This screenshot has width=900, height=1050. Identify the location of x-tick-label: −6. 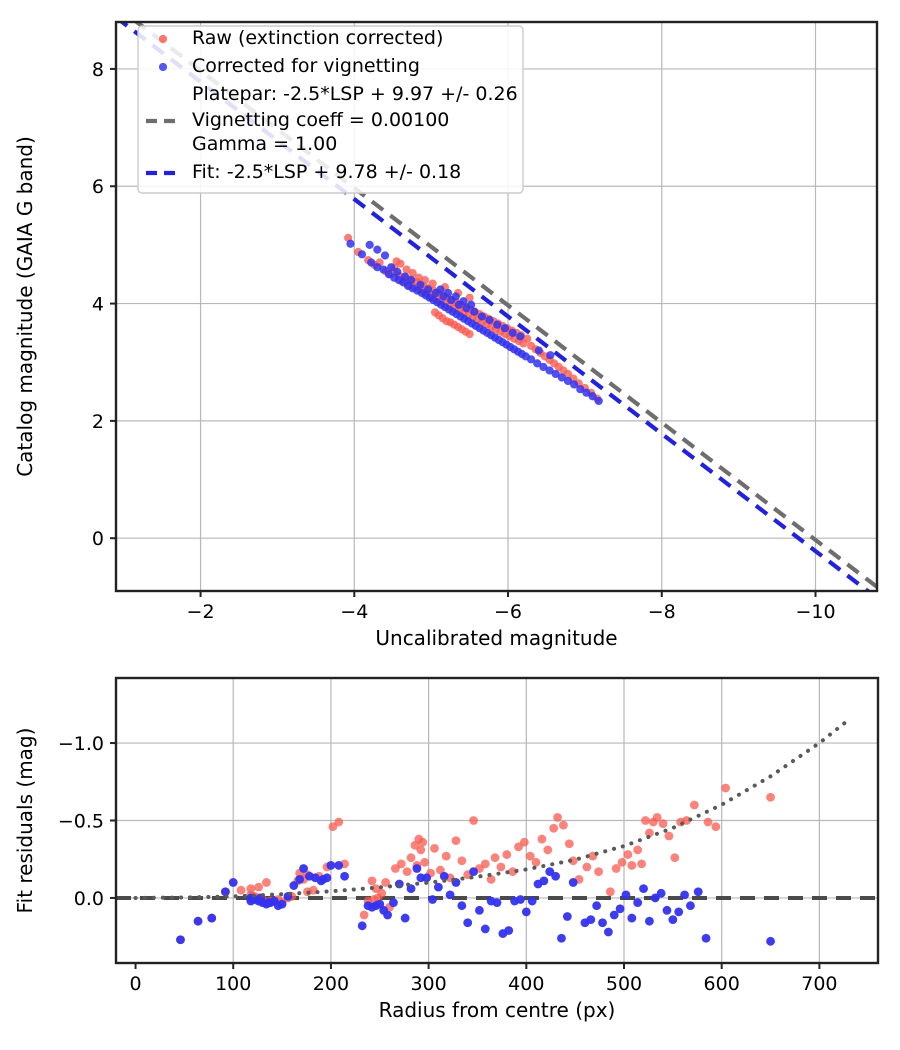
(508, 612).